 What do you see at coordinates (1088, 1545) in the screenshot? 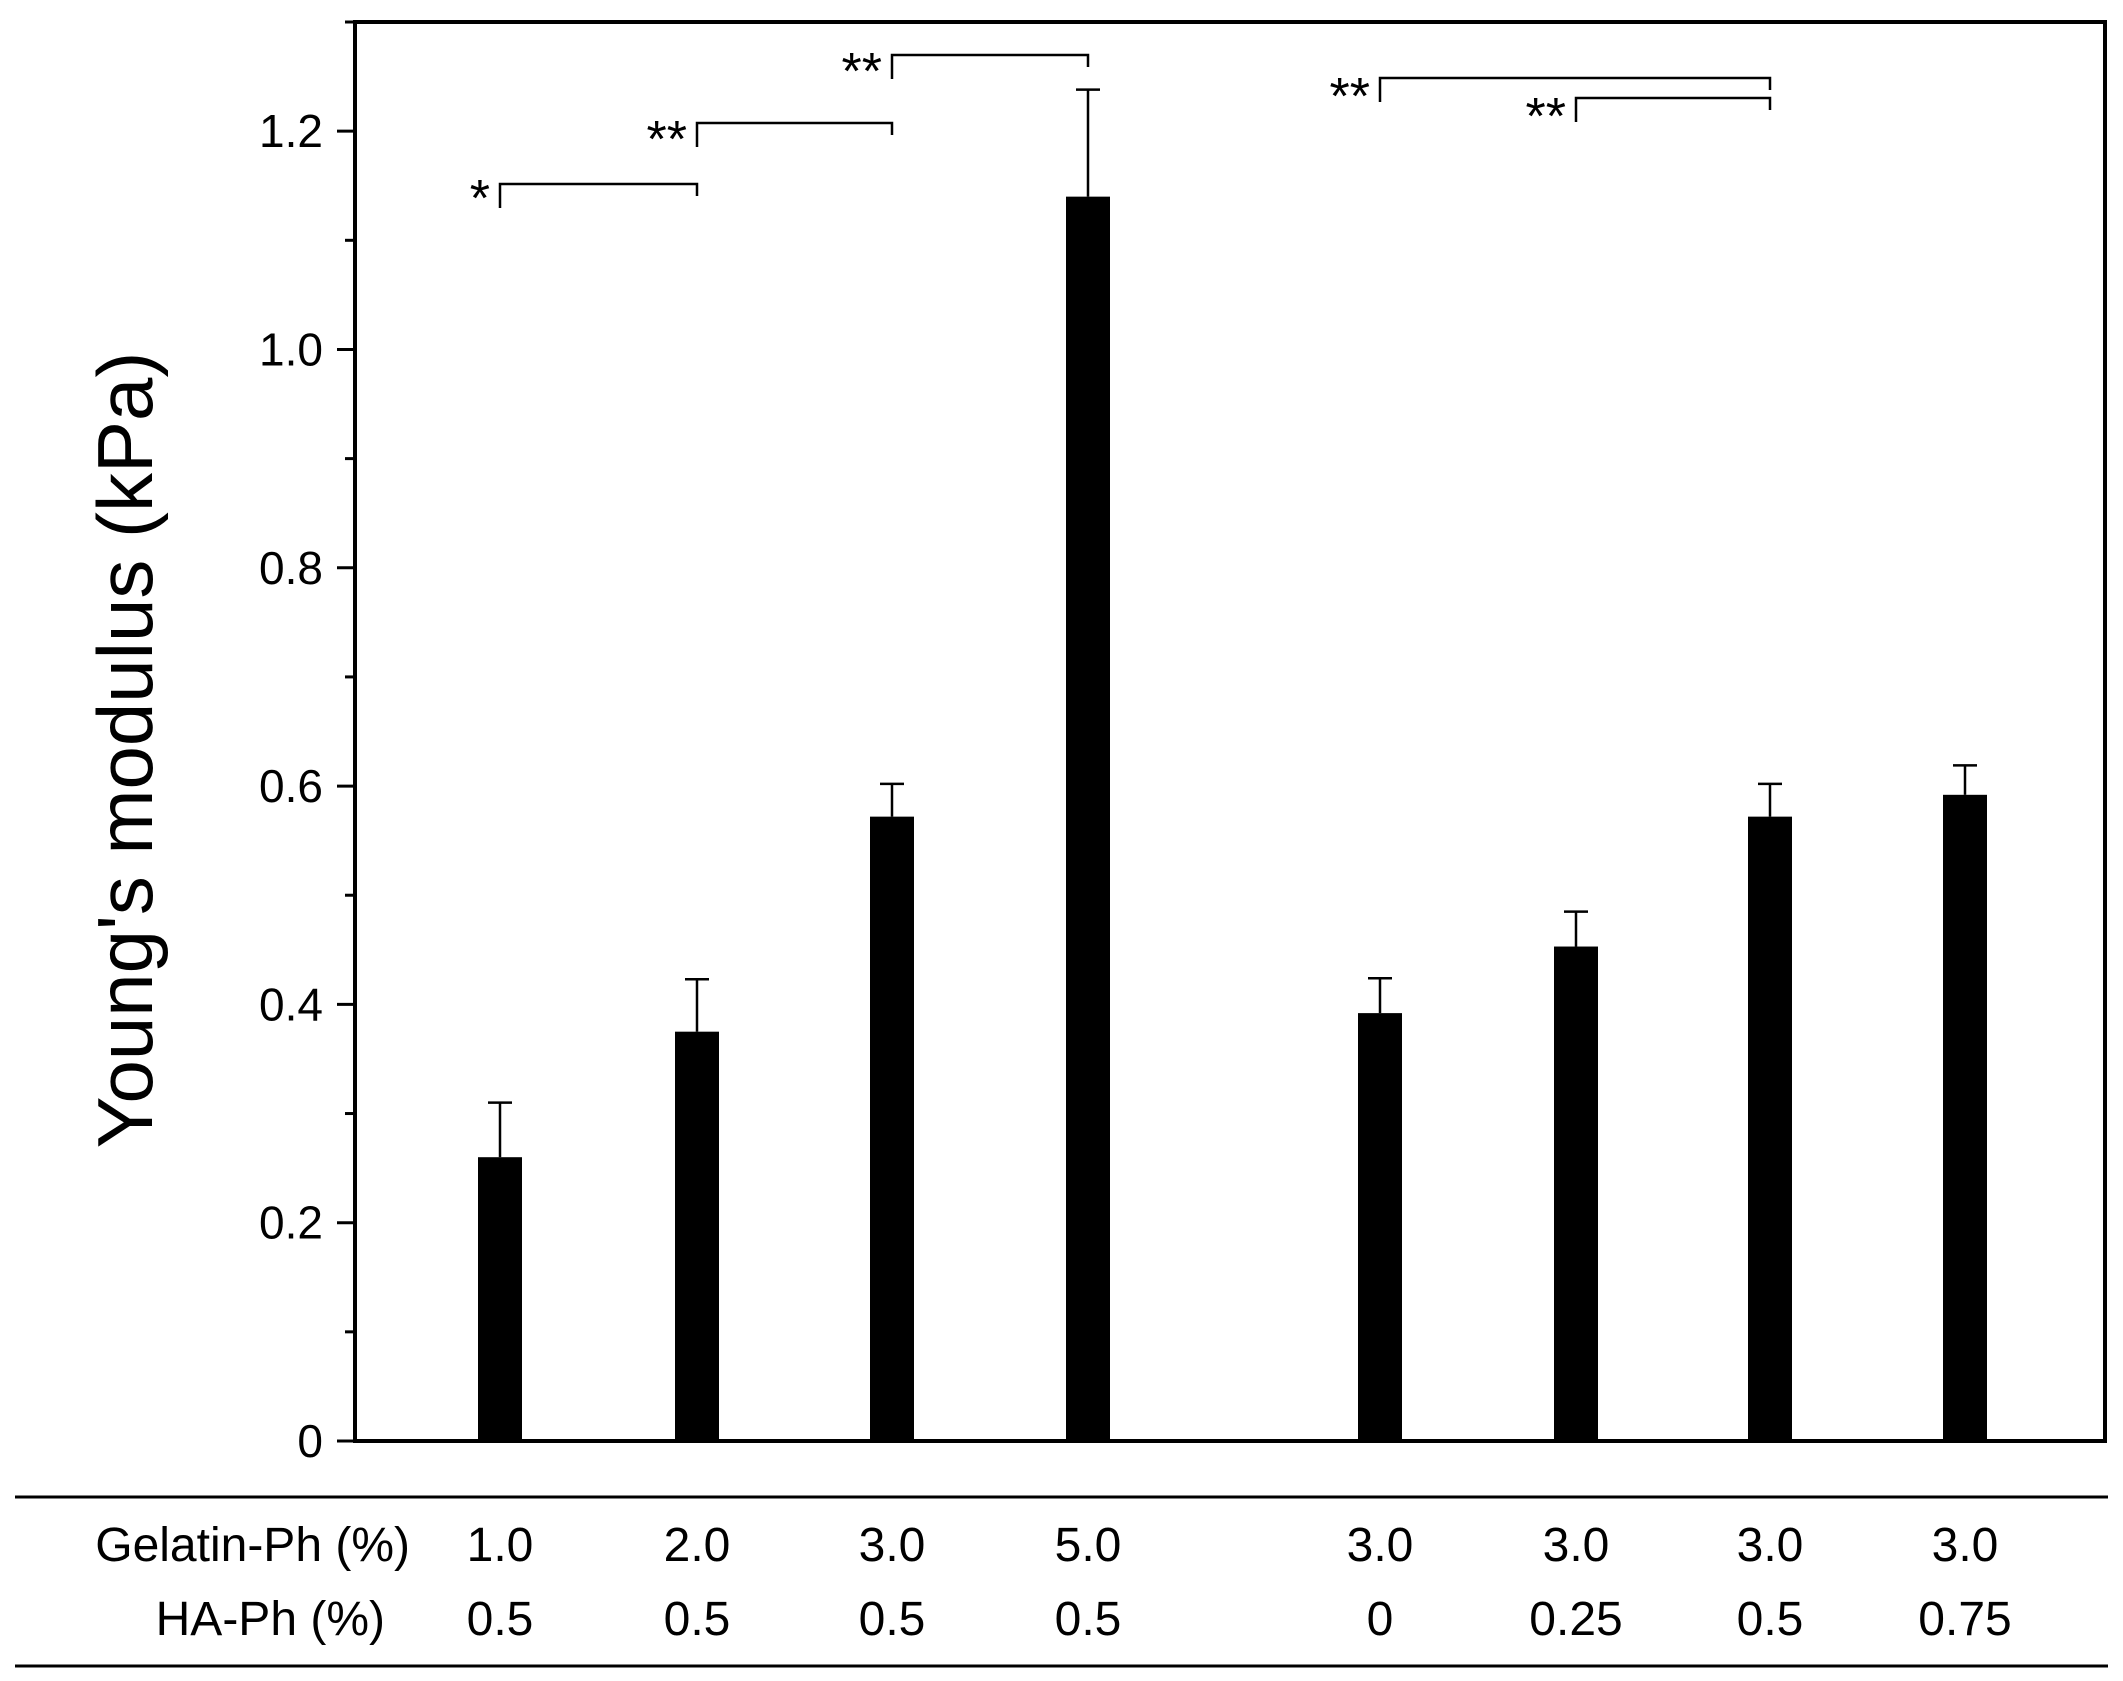
I see `gelatin-value: 5.0` at bounding box center [1088, 1545].